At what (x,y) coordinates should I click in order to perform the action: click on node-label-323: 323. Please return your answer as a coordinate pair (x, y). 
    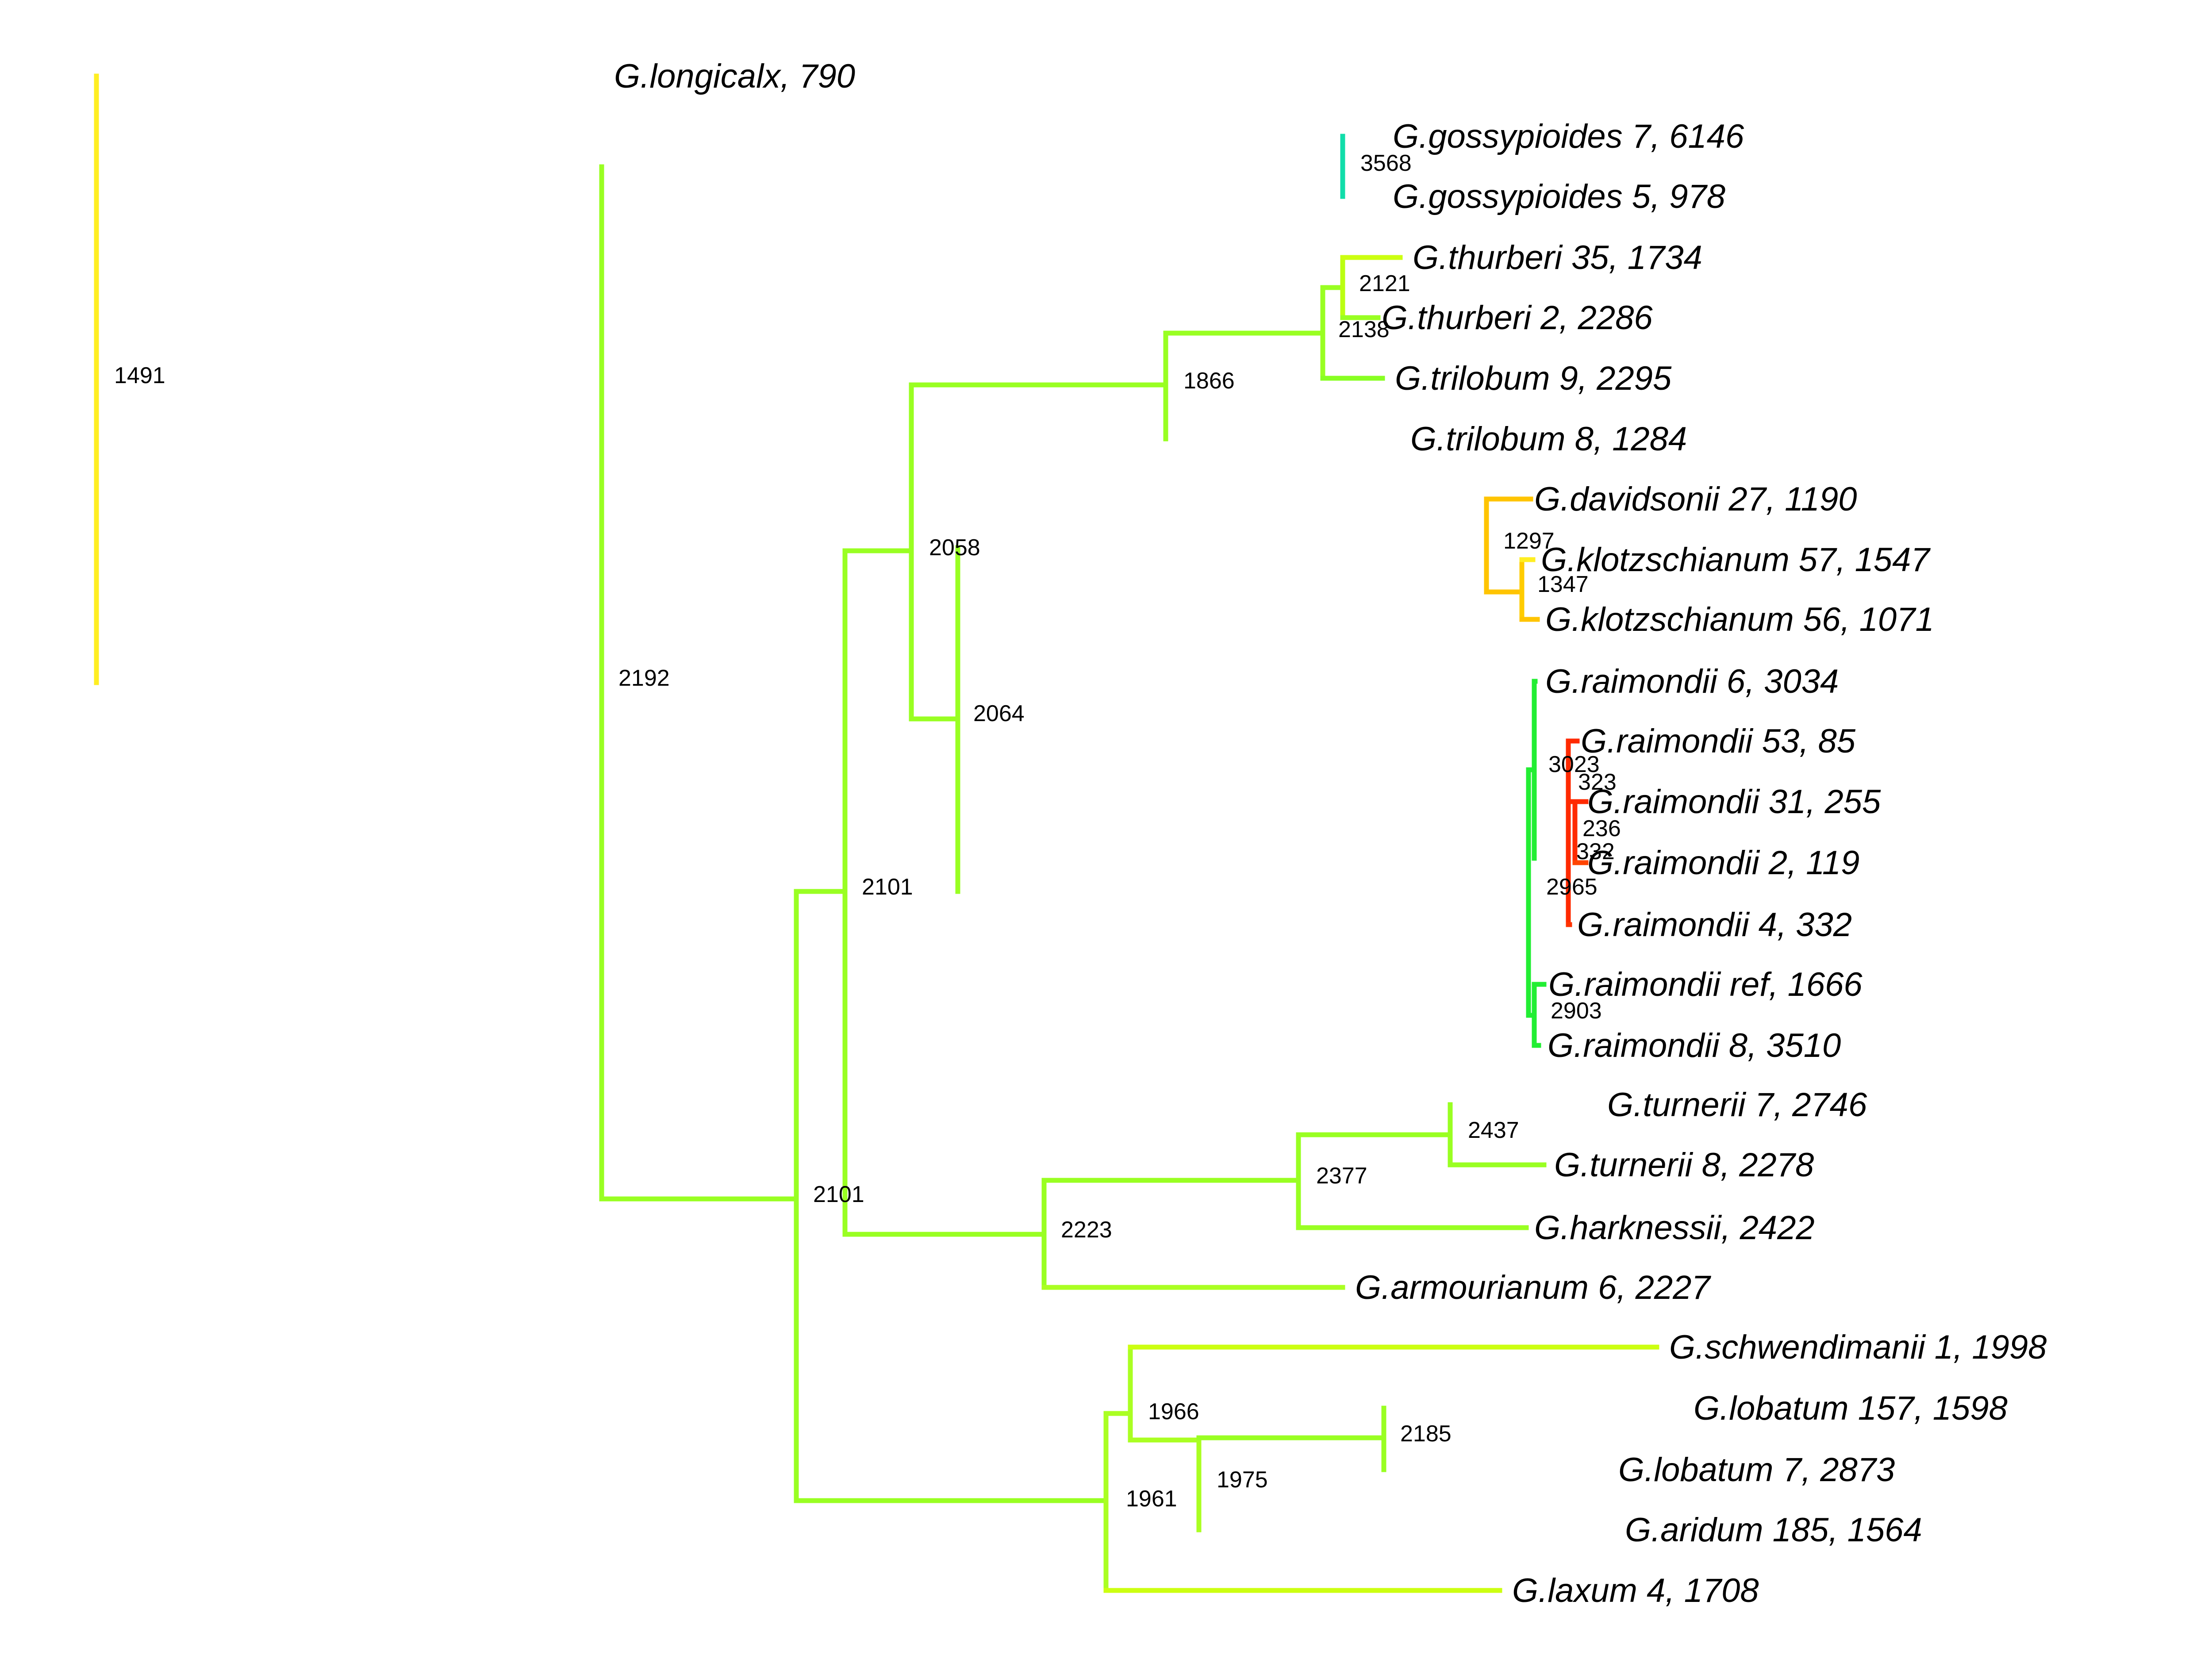
    Looking at the image, I should click on (1598, 782).